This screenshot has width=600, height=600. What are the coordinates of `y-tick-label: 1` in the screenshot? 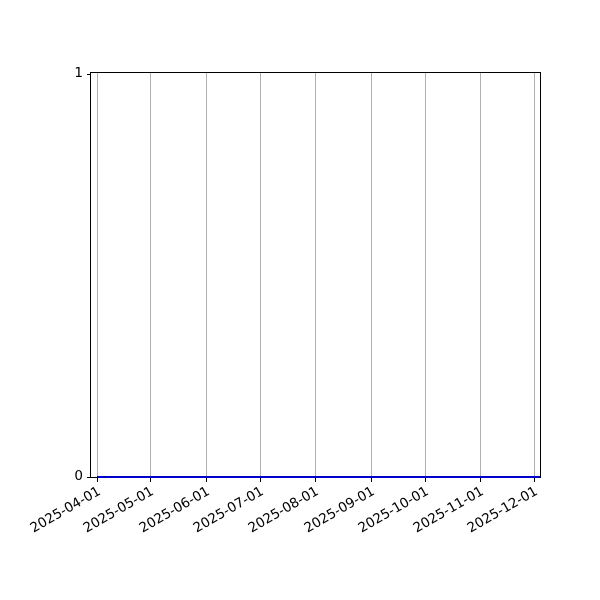 It's located at (78, 73).